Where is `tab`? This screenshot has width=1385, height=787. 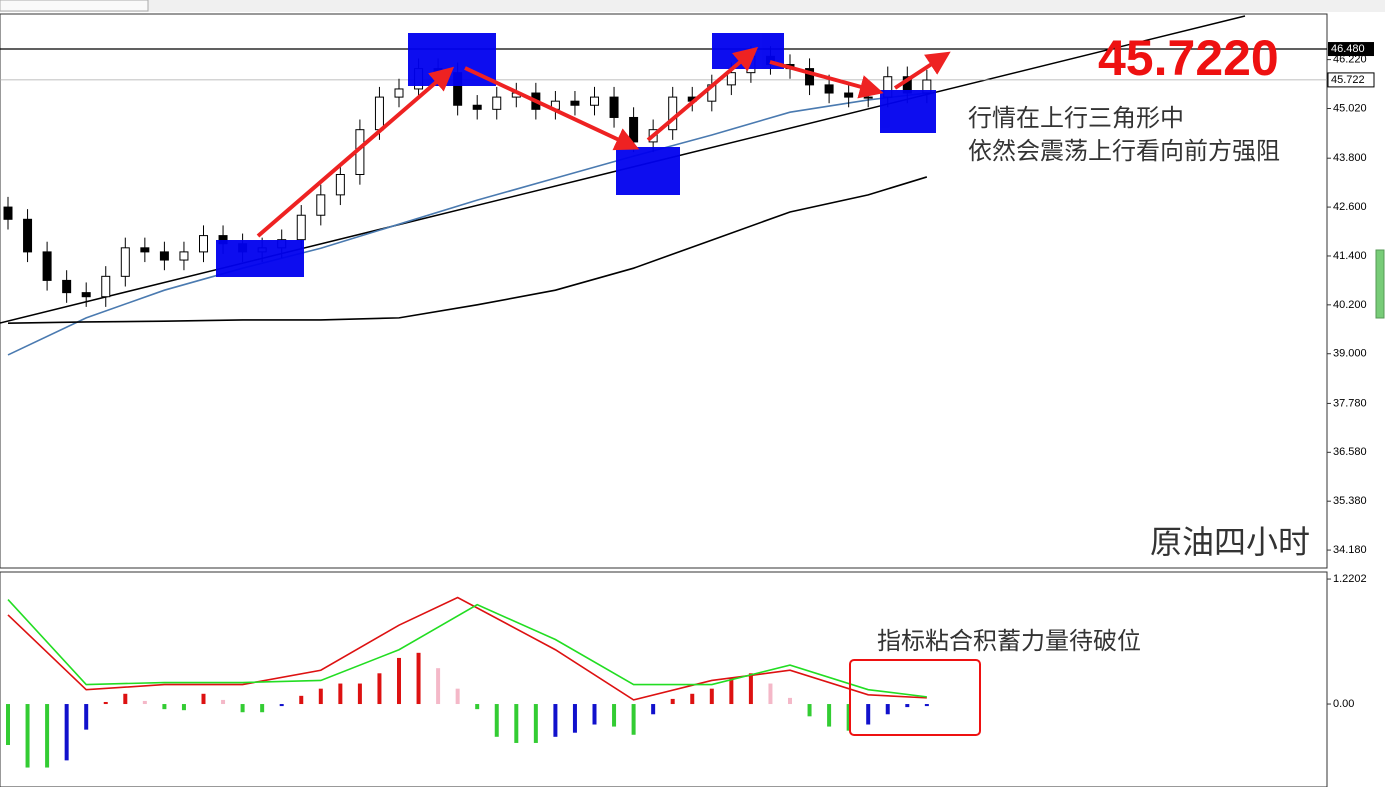
tab is located at coordinates (74, 6).